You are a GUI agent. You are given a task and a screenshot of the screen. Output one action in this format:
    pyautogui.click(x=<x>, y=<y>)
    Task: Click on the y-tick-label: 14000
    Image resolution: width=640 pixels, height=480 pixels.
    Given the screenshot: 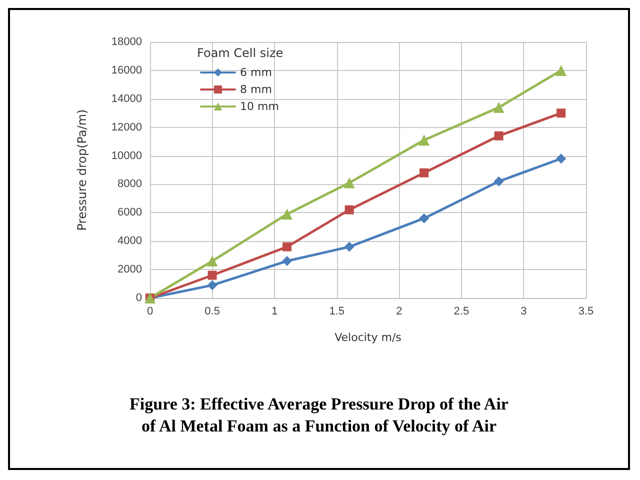 What is the action you would take?
    pyautogui.click(x=126, y=98)
    